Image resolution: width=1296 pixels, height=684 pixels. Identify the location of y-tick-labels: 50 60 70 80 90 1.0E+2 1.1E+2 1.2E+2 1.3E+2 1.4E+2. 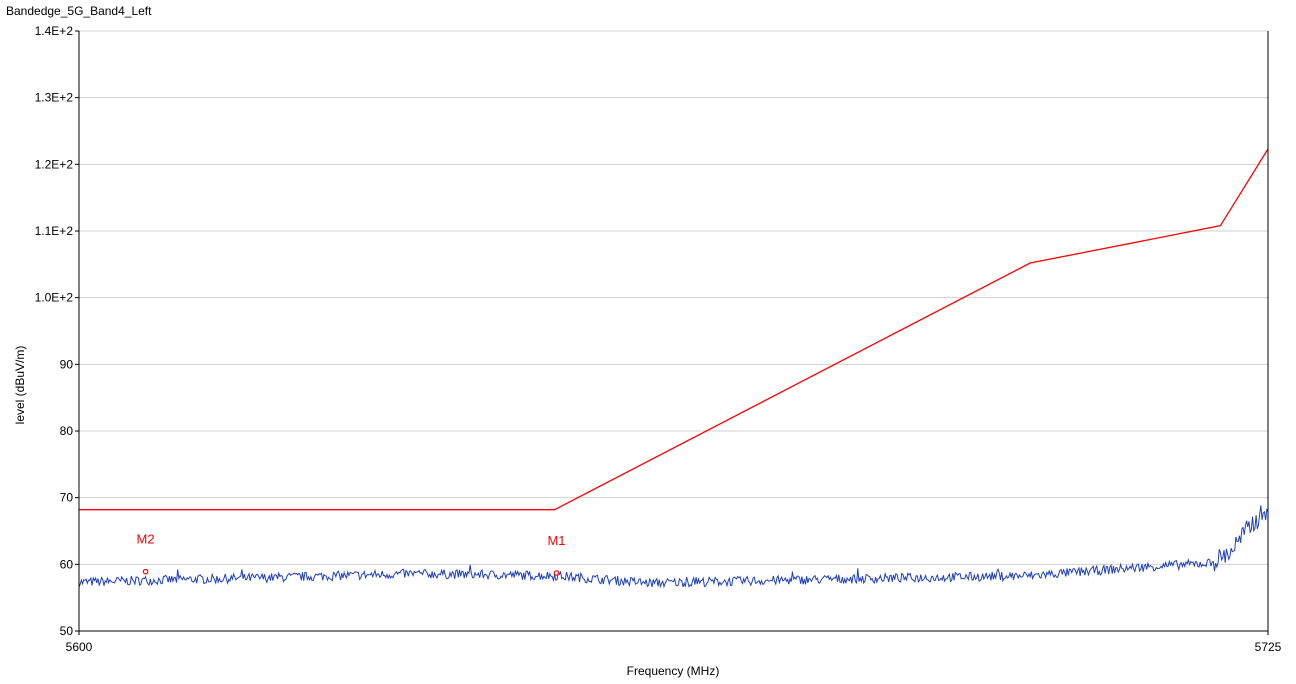
(57, 331).